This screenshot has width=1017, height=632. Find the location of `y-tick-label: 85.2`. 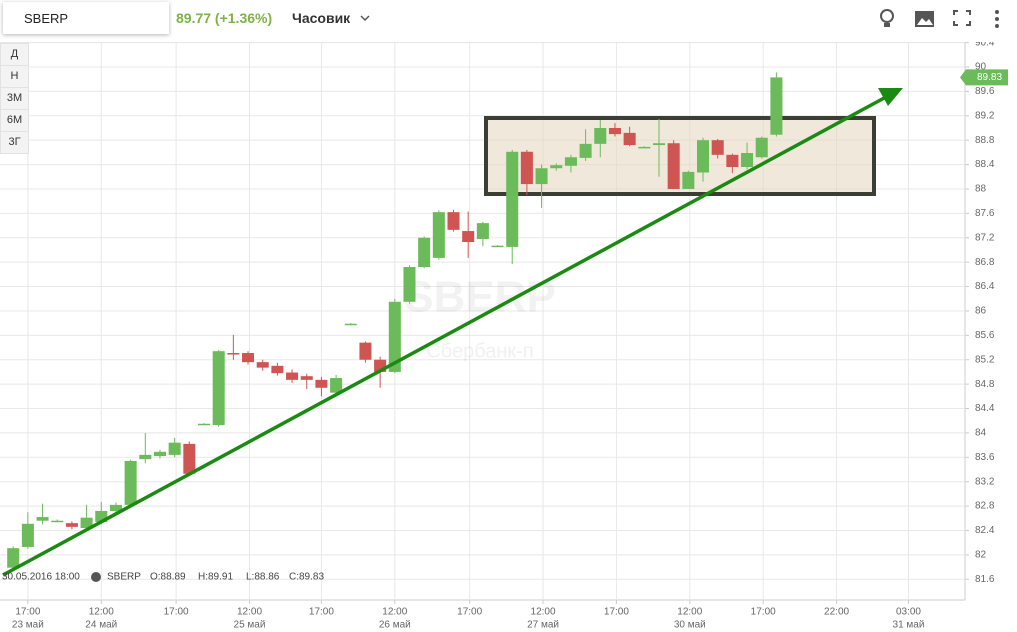

y-tick-label: 85.2 is located at coordinates (985, 359).